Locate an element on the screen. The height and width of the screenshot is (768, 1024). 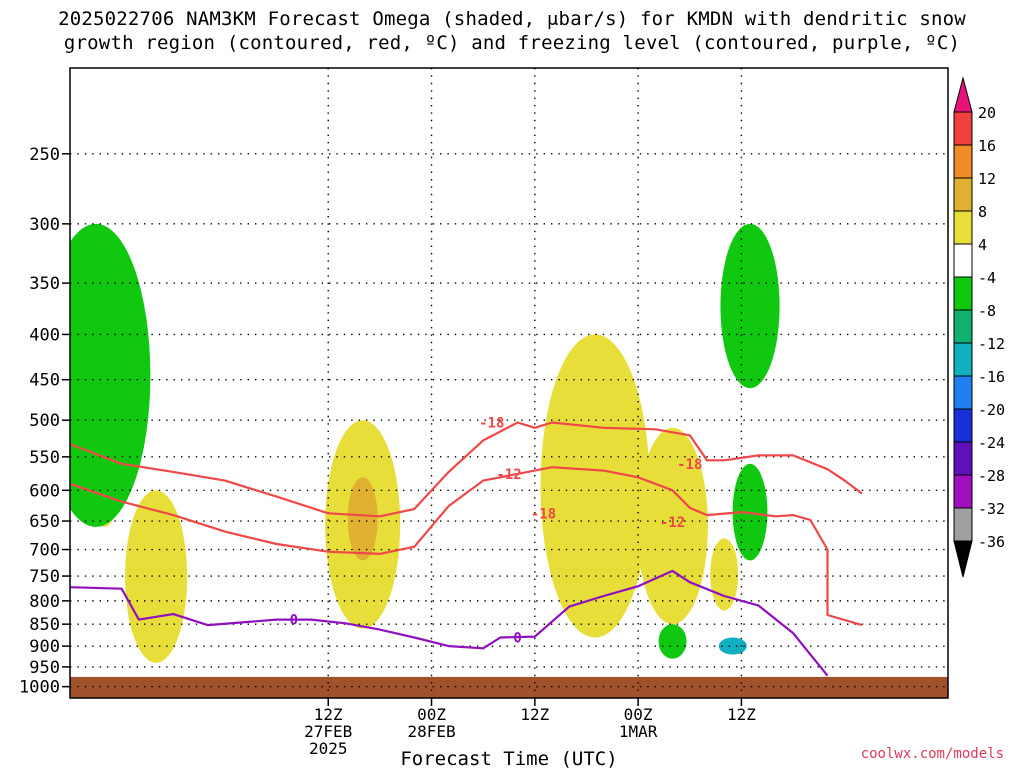
colorbar-label-2: 12 is located at coordinates (987, 179).